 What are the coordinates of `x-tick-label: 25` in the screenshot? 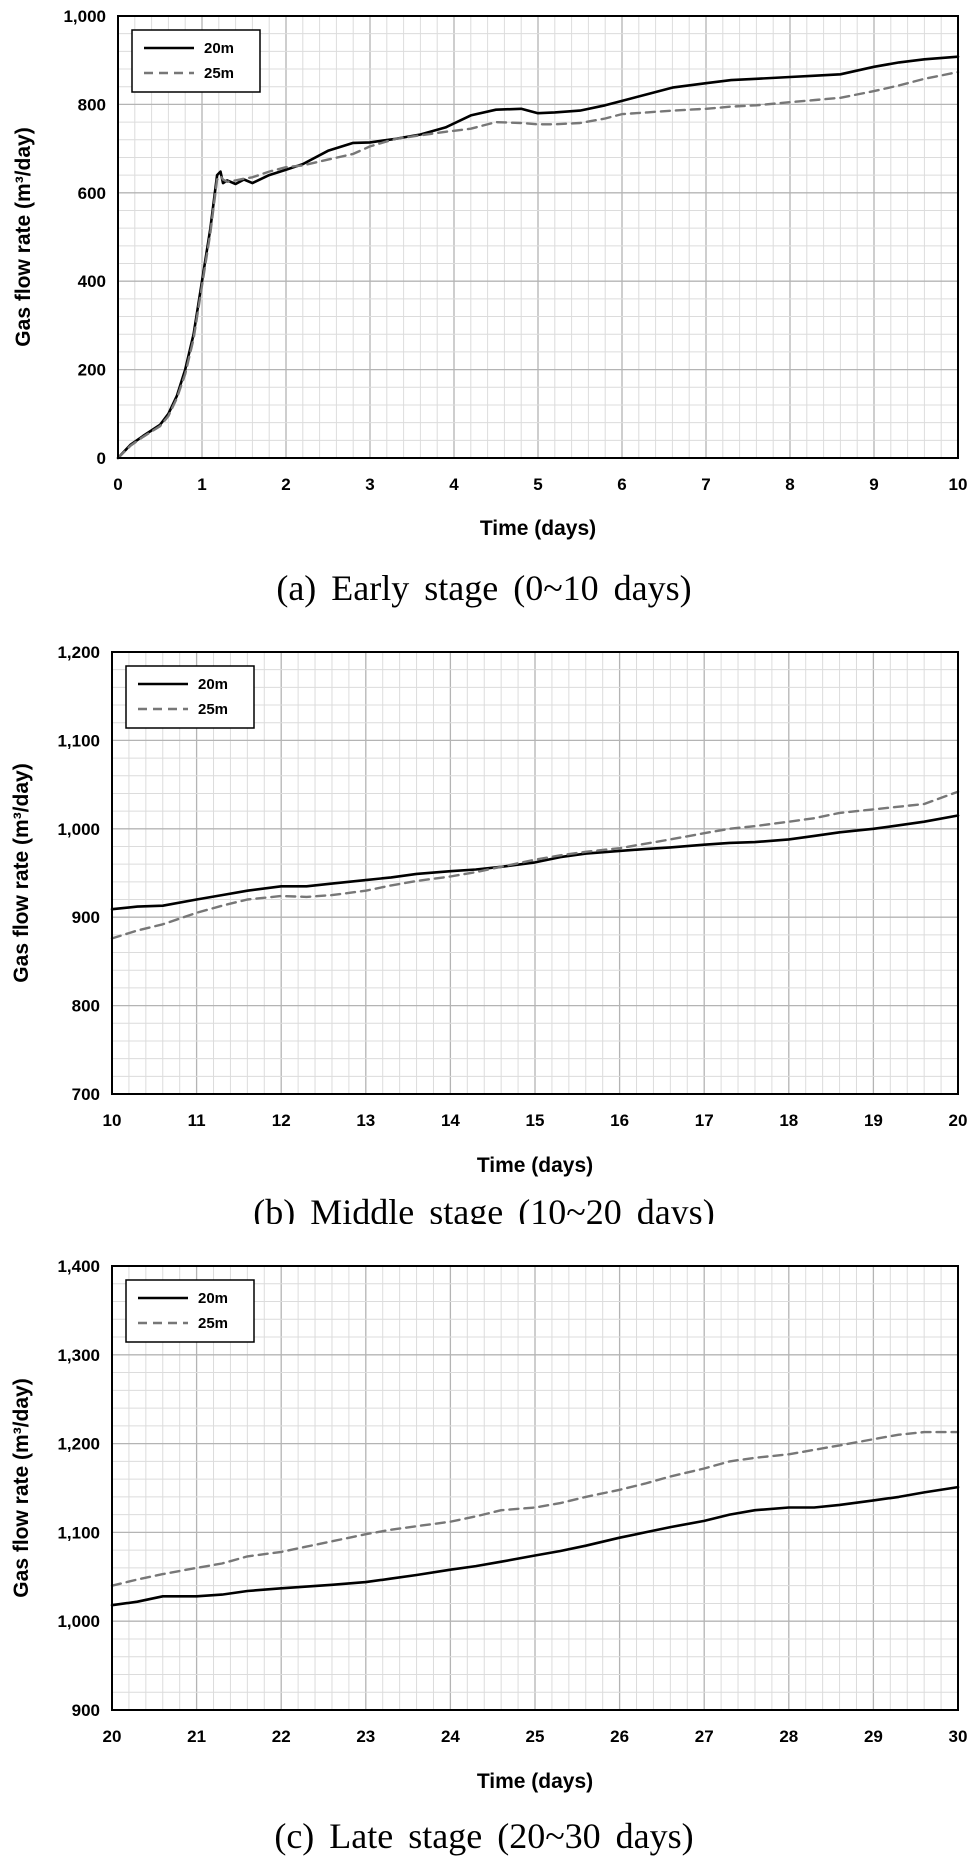 It's located at (535, 1736).